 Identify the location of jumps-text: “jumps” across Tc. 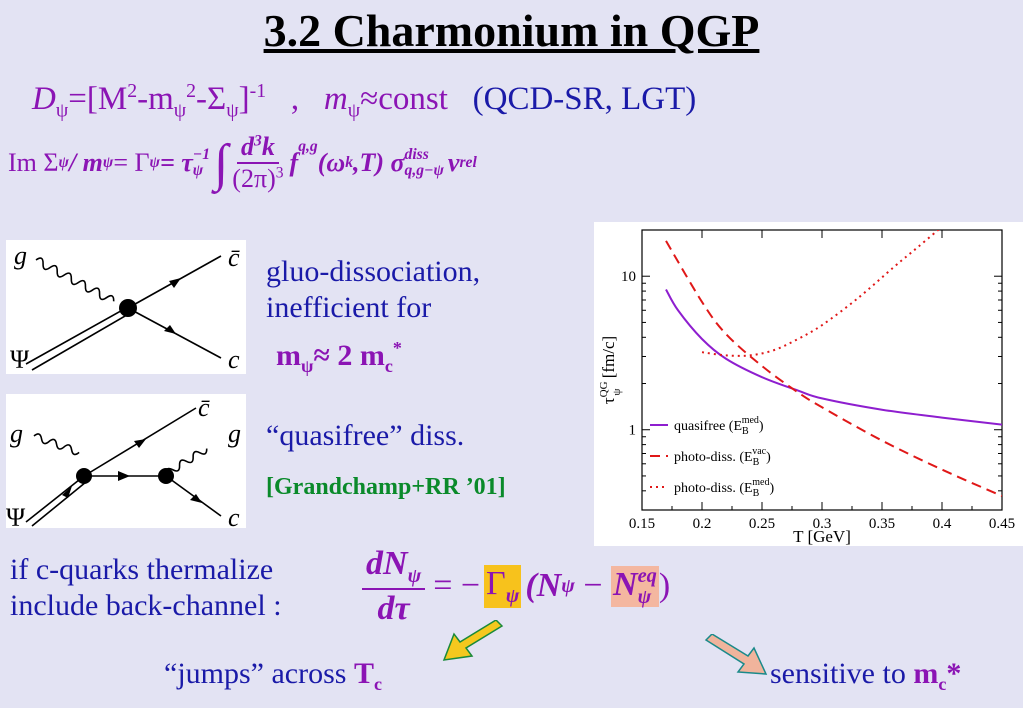
(273, 679).